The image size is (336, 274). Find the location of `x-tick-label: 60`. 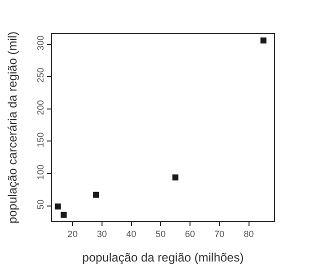

x-tick-label: 60 is located at coordinates (190, 233).